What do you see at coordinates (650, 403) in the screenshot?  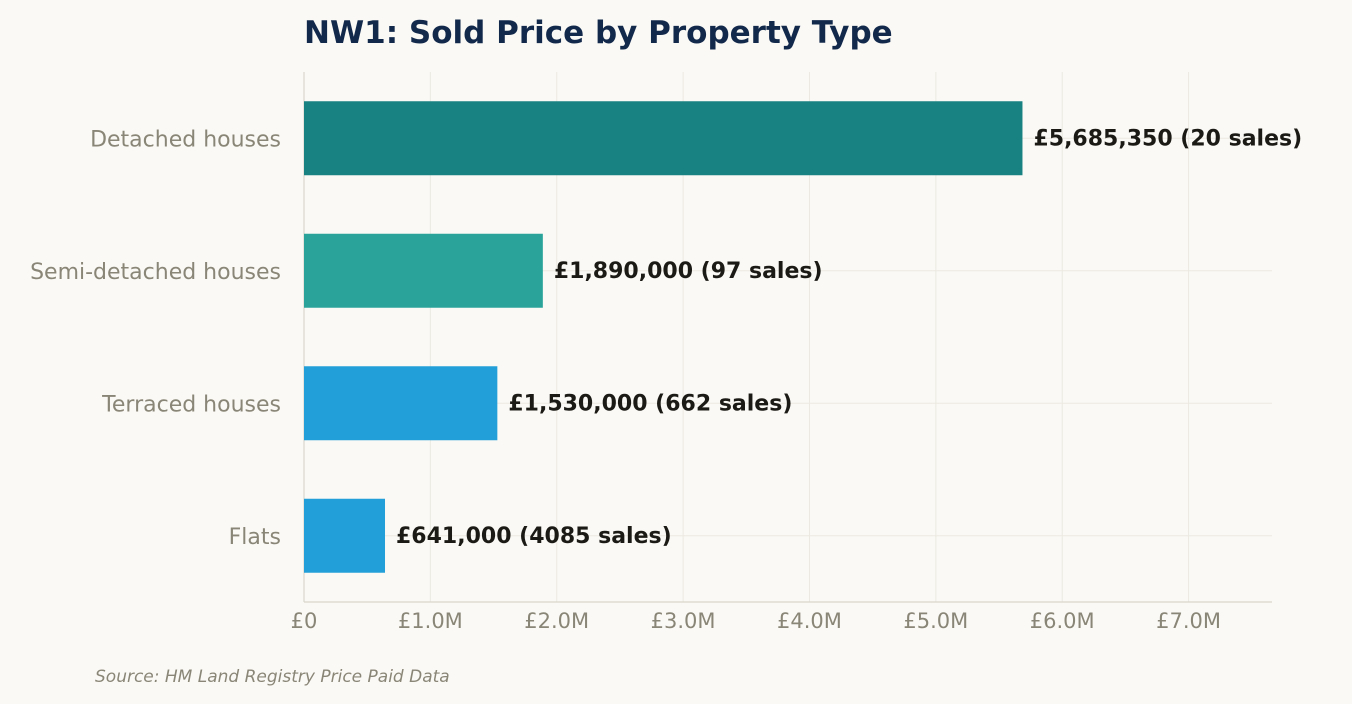 I see `value-label: £1,530,000 (662 sales)` at bounding box center [650, 403].